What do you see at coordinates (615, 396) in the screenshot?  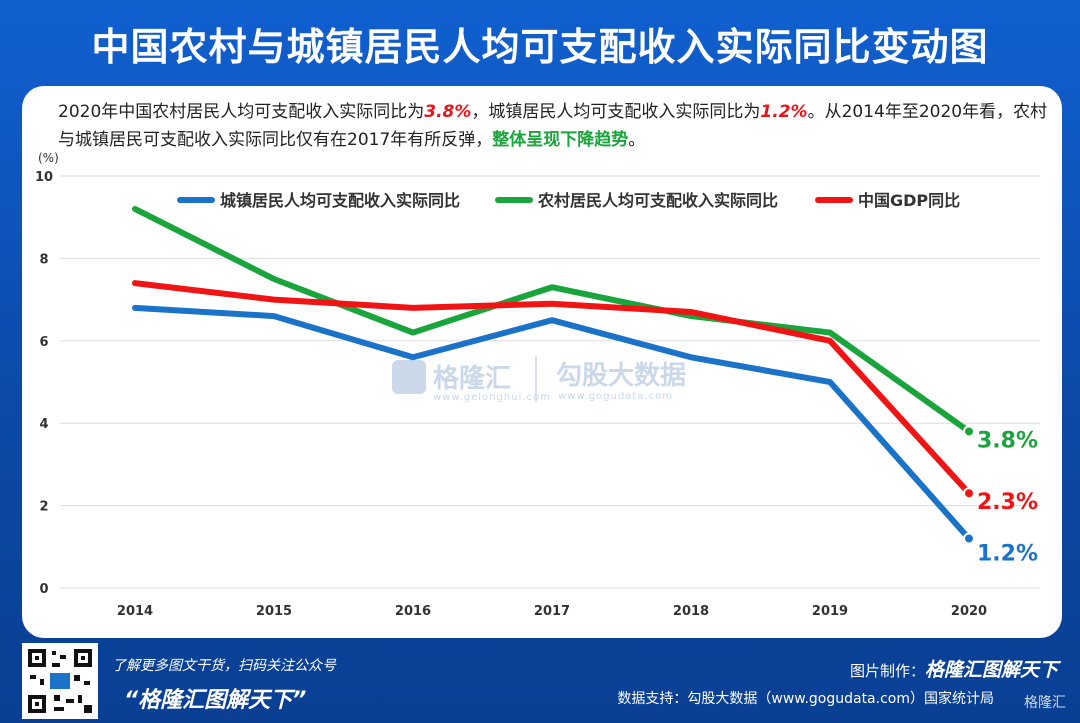 I see `watermark-brand2-url: www.gogudata.com` at bounding box center [615, 396].